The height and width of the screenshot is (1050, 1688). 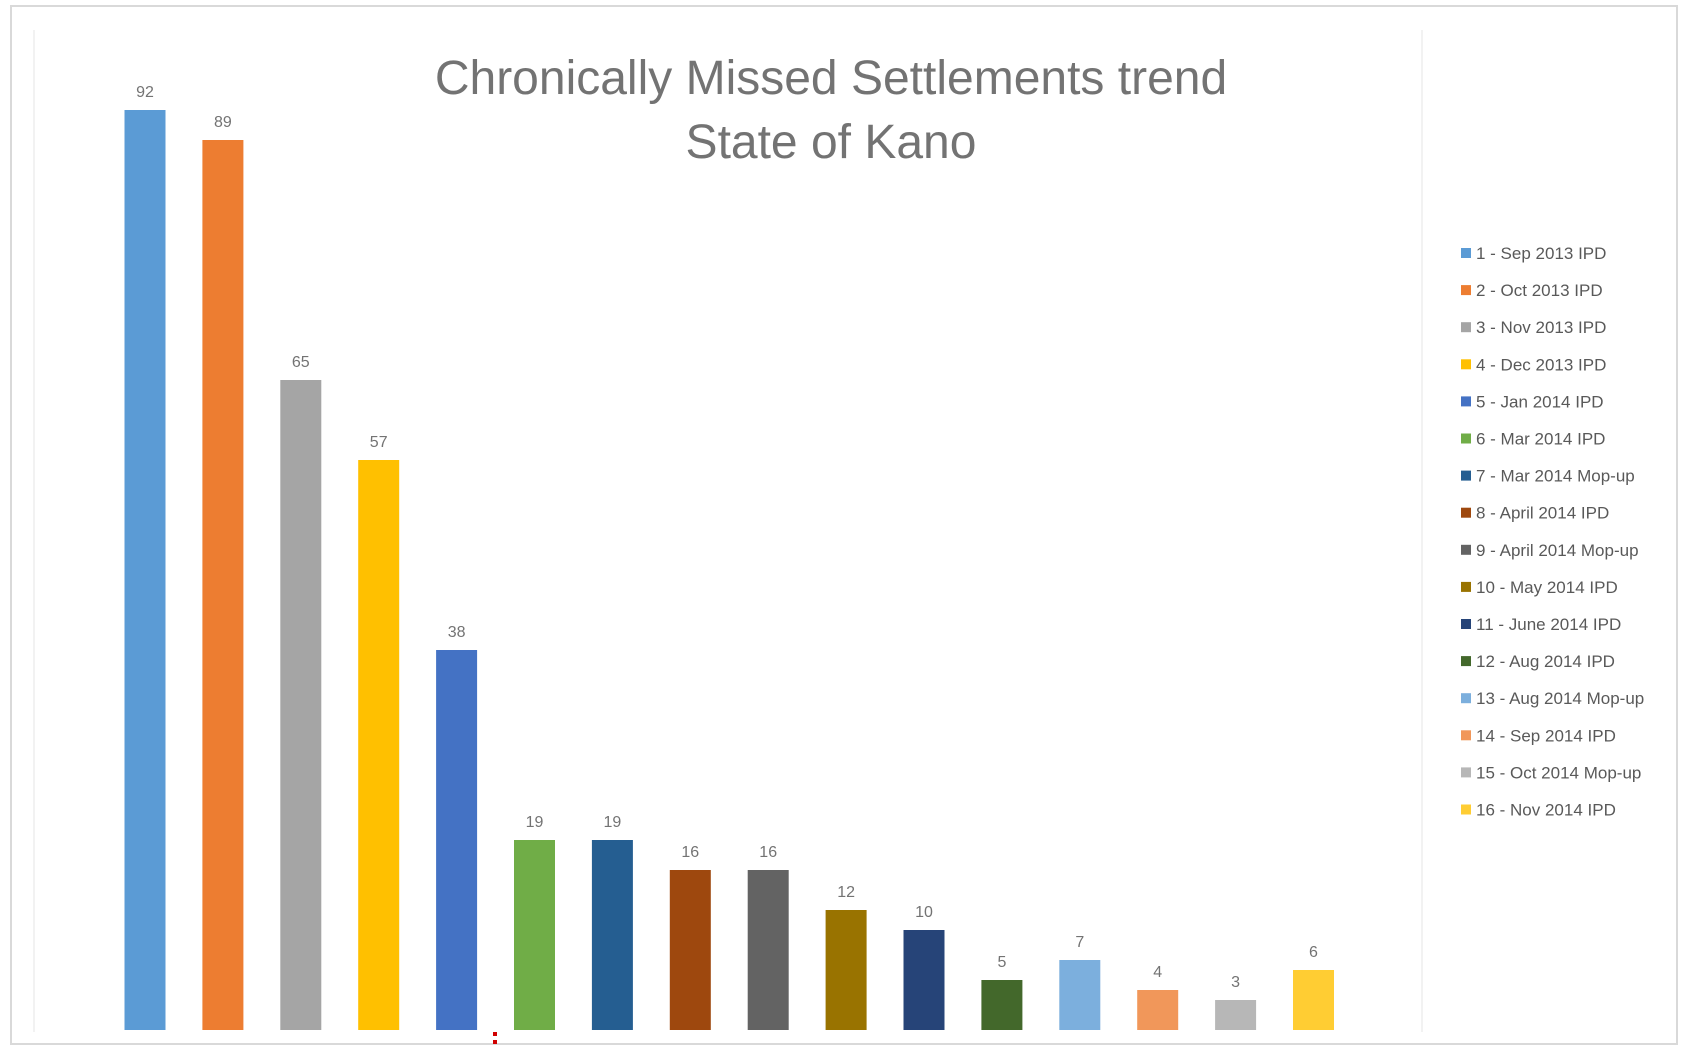 I want to click on data-label-13: 7, so click(x=1079, y=942).